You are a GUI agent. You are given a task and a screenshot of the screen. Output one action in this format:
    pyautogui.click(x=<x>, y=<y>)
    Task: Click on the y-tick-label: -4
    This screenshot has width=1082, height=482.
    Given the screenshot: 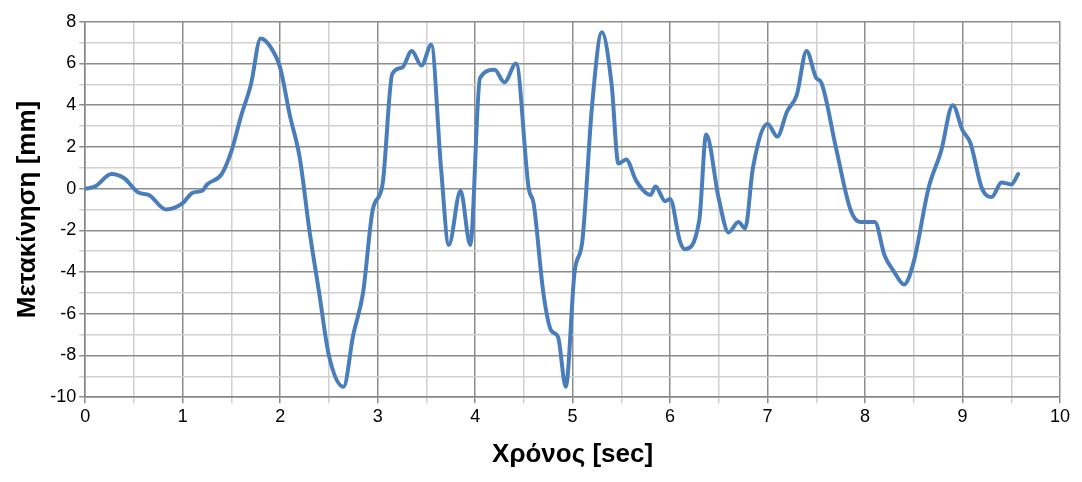 What is the action you would take?
    pyautogui.click(x=68, y=271)
    